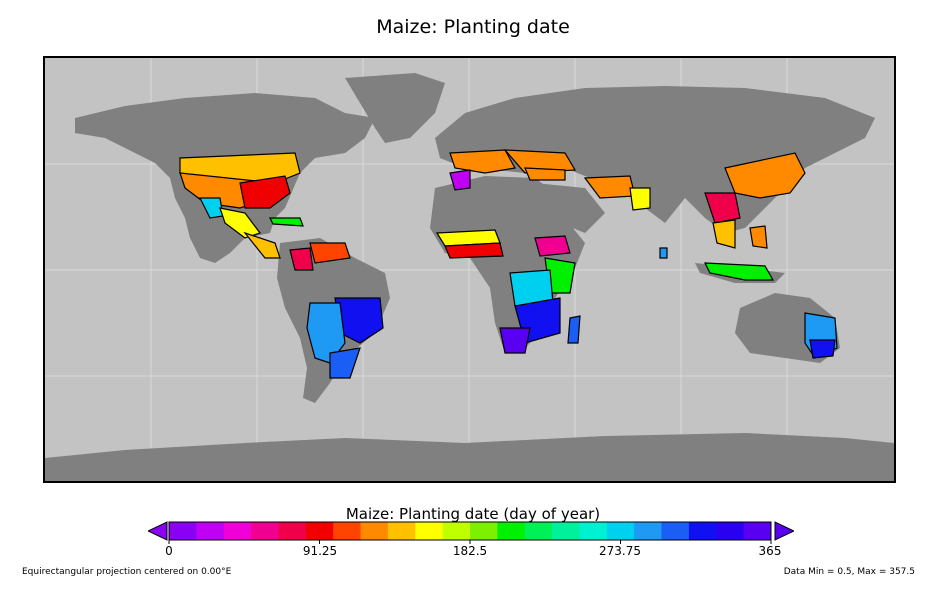 The height and width of the screenshot is (616, 946). I want to click on region-nigeria, so click(474, 250).